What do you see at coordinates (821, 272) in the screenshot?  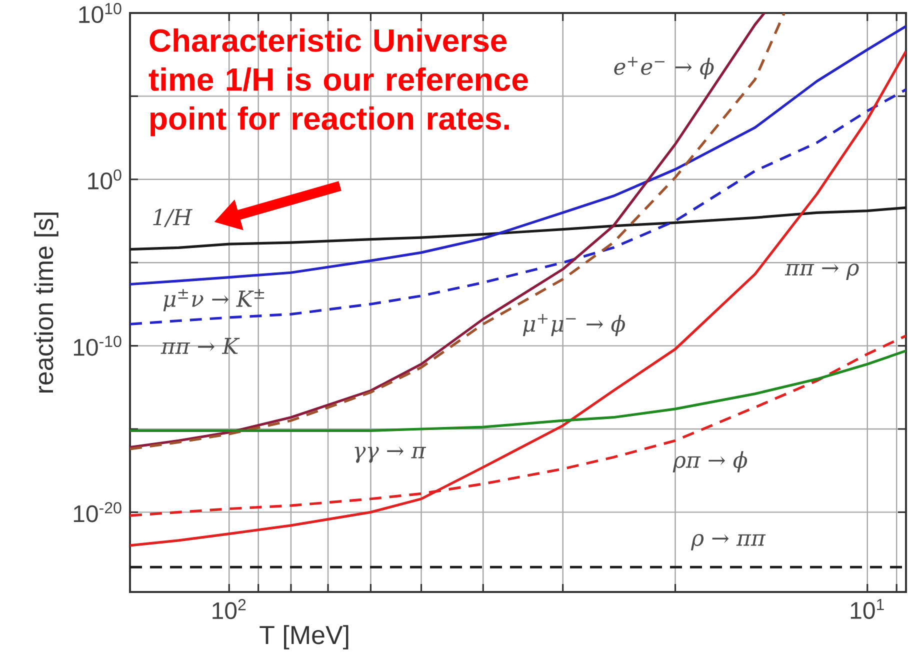 I see `series-label: ππ → ρ` at bounding box center [821, 272].